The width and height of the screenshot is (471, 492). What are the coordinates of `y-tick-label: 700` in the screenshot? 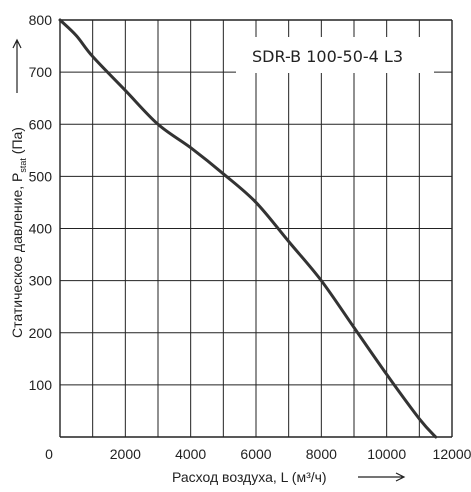 It's located at (41, 72).